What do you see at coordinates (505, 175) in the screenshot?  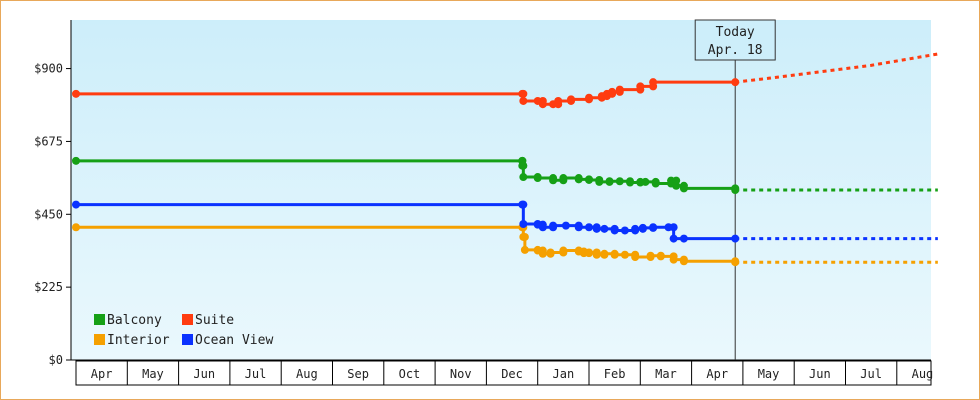 I see `series-balcony` at bounding box center [505, 175].